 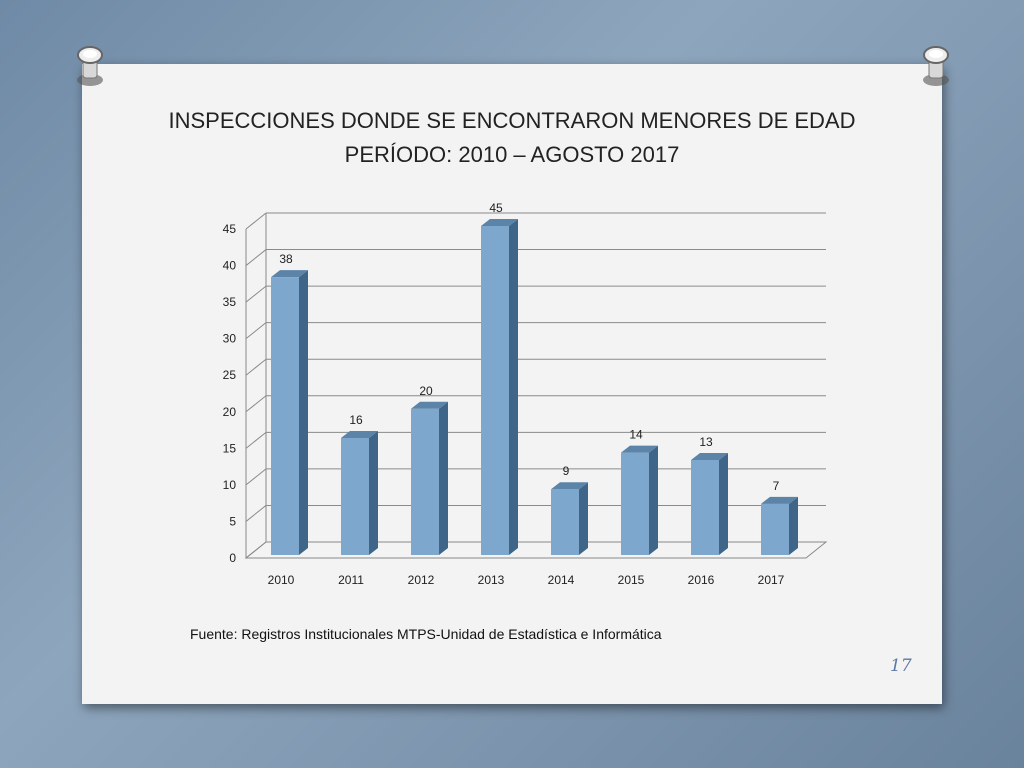 I want to click on x-tick-label: 2011, so click(x=351, y=580).